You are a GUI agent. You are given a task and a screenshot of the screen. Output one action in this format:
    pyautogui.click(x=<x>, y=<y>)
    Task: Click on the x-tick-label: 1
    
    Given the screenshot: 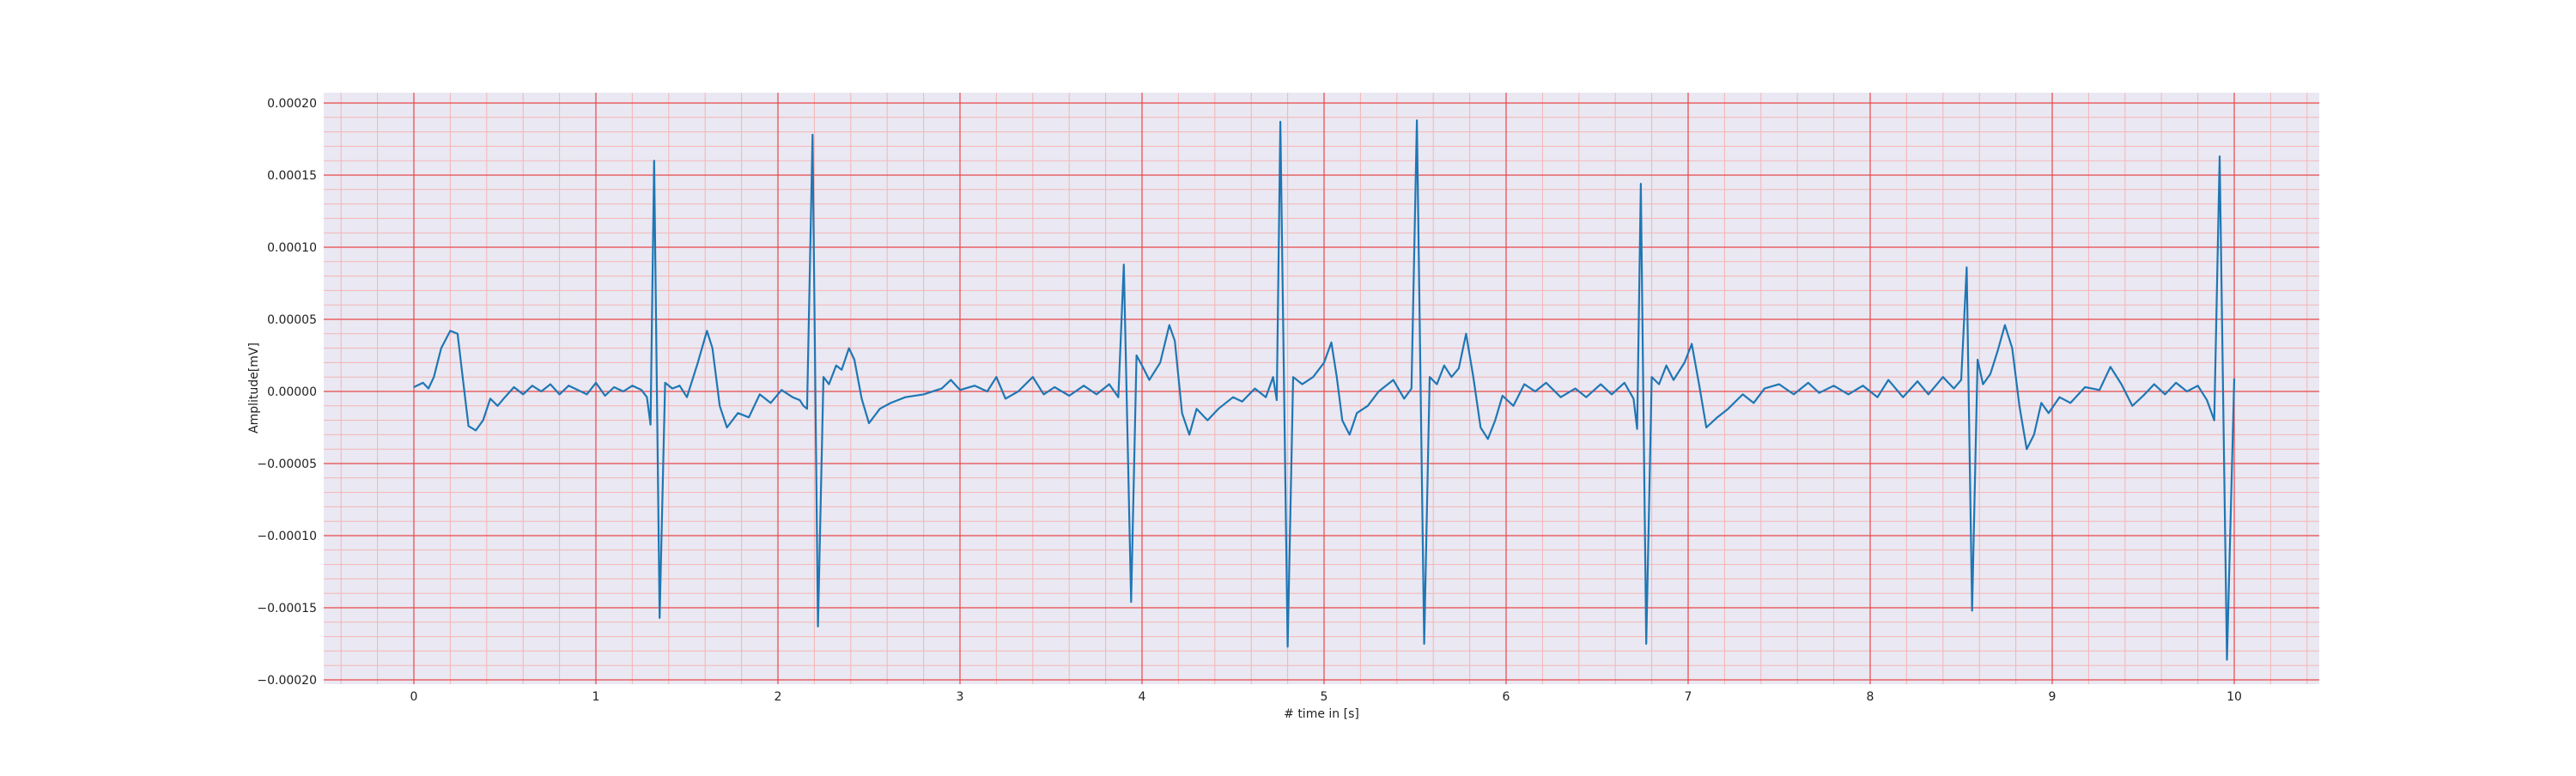 What is the action you would take?
    pyautogui.click(x=596, y=697)
    